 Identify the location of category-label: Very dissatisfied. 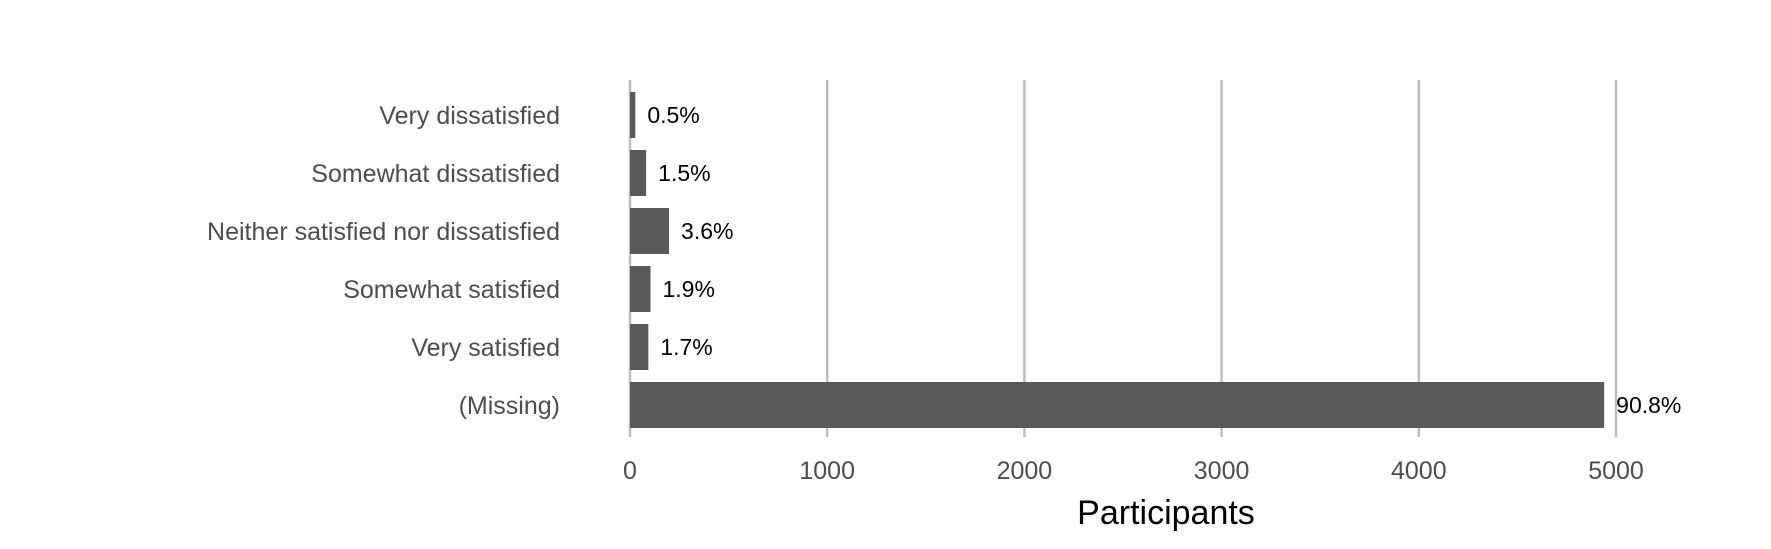
(469, 116).